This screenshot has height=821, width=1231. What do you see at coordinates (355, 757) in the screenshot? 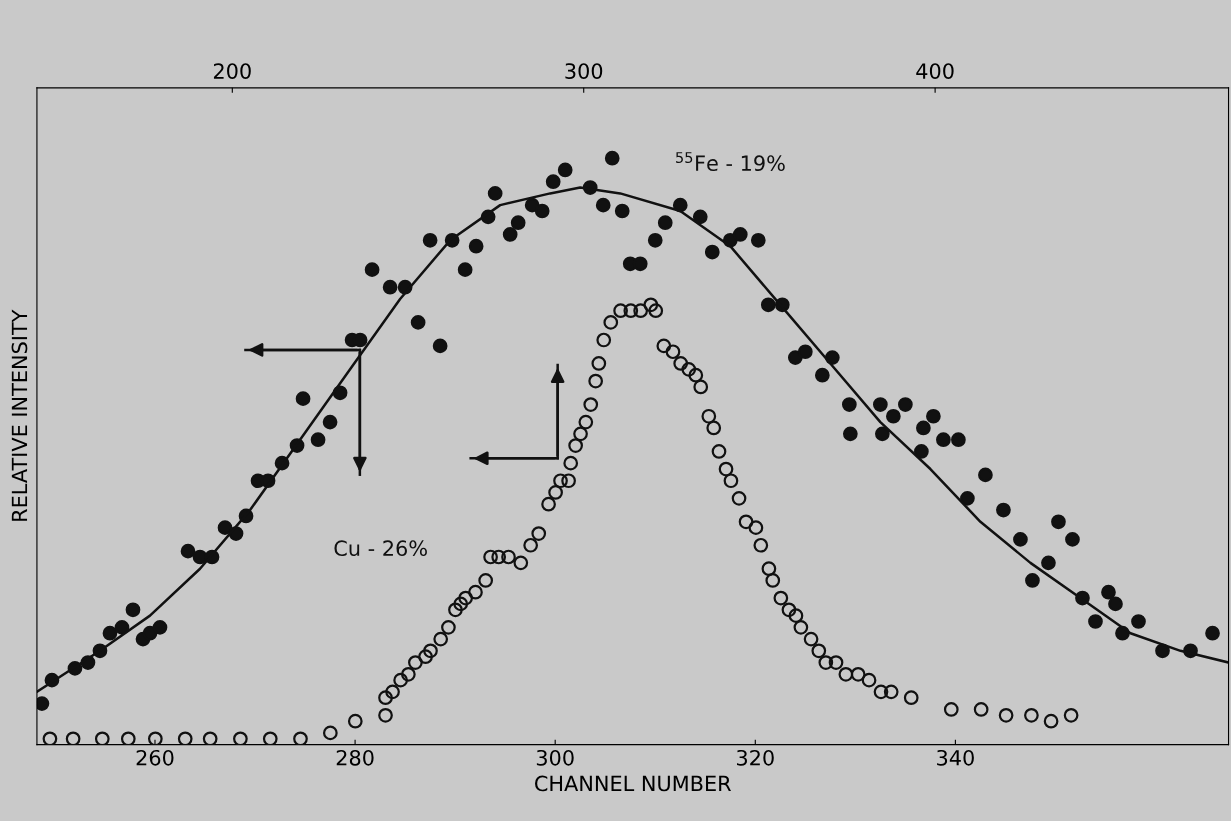
I see `x-tick-label: 280` at bounding box center [355, 757].